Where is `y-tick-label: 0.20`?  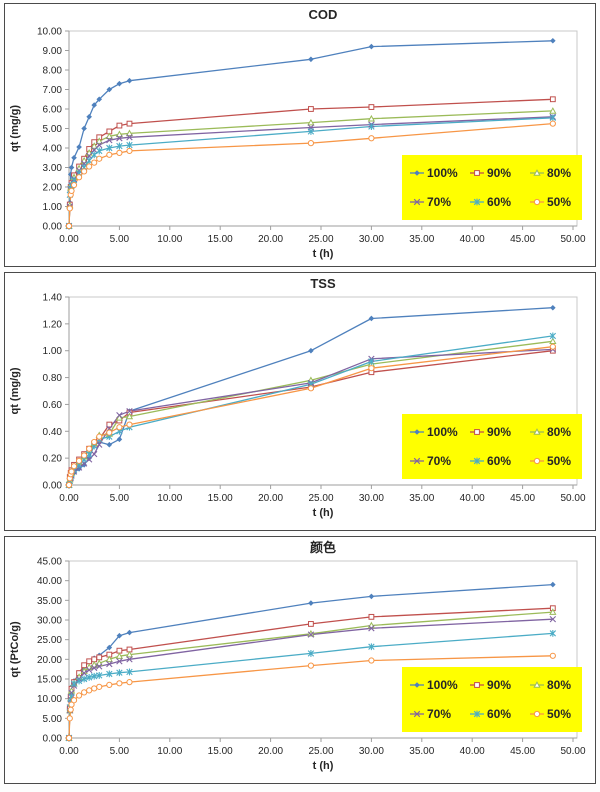 y-tick-label: 0.20 is located at coordinates (53, 459).